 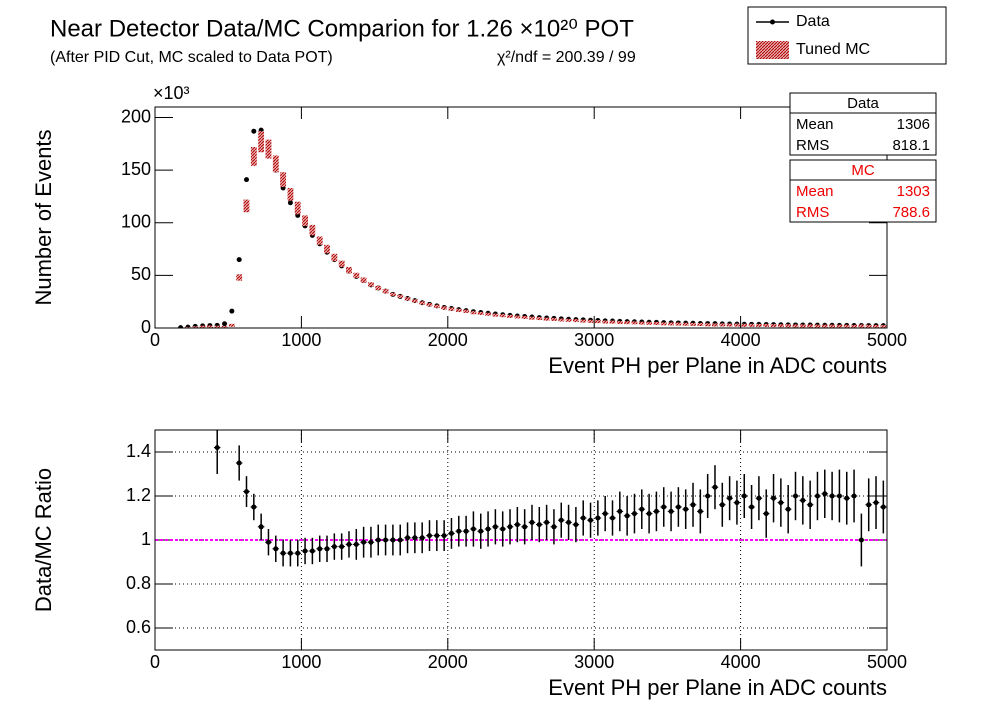 What do you see at coordinates (43, 540) in the screenshot?
I see `y-axis-label: Data/MC Ratio` at bounding box center [43, 540].